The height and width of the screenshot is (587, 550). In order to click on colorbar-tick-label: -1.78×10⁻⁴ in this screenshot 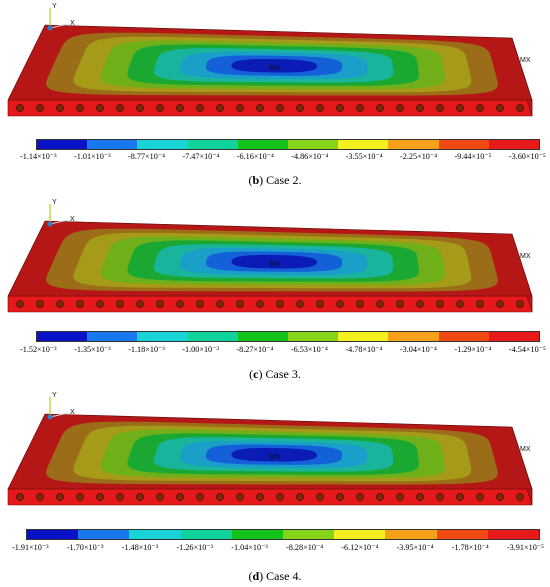, I will do `click(470, 547)`.